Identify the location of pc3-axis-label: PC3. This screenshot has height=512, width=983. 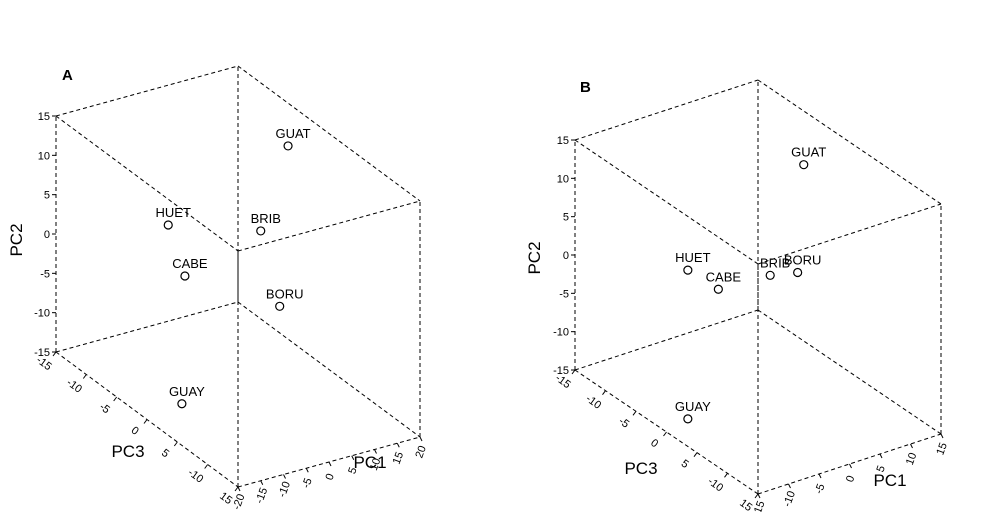
(127, 451).